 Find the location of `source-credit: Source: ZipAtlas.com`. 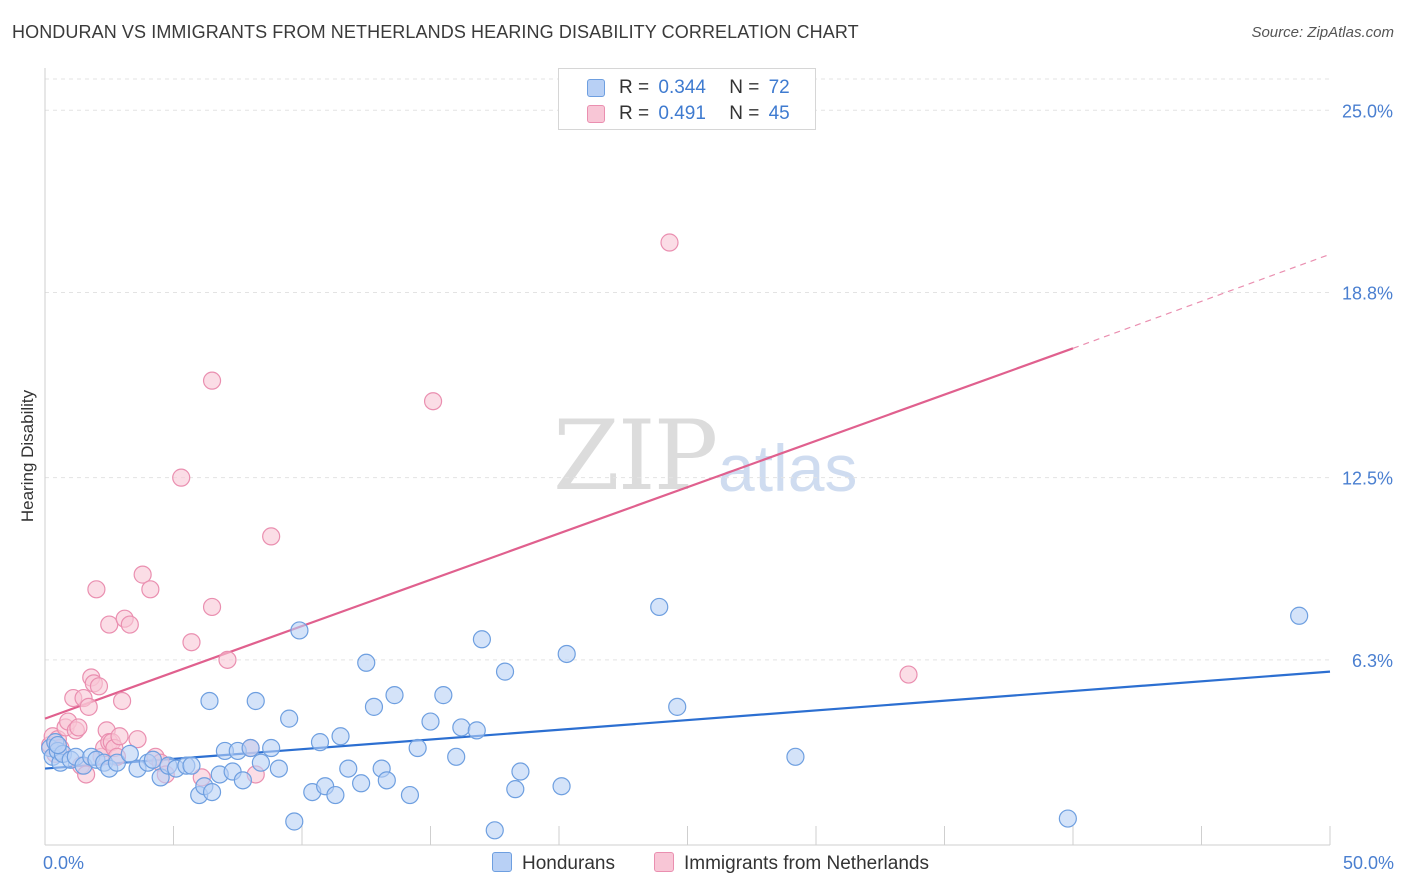

source-credit: Source: ZipAtlas.com is located at coordinates (1322, 32).